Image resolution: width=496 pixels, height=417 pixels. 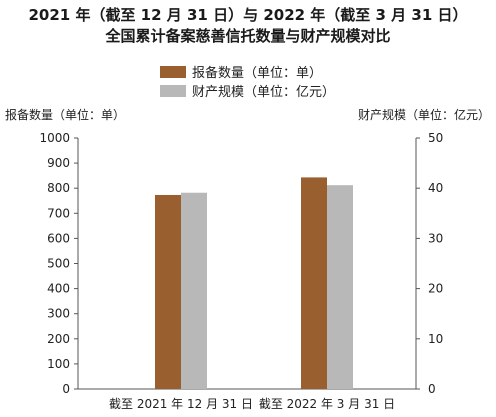 I want to click on y-tick-label-left: 400, so click(x=58, y=289).